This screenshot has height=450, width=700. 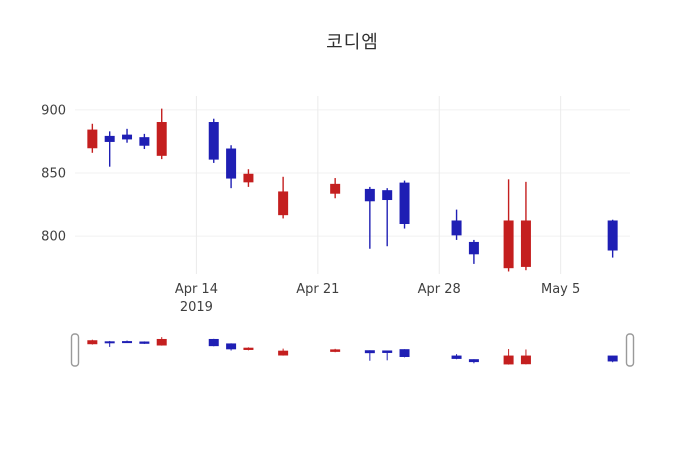 I want to click on range-slider-right-handle, so click(x=630, y=350).